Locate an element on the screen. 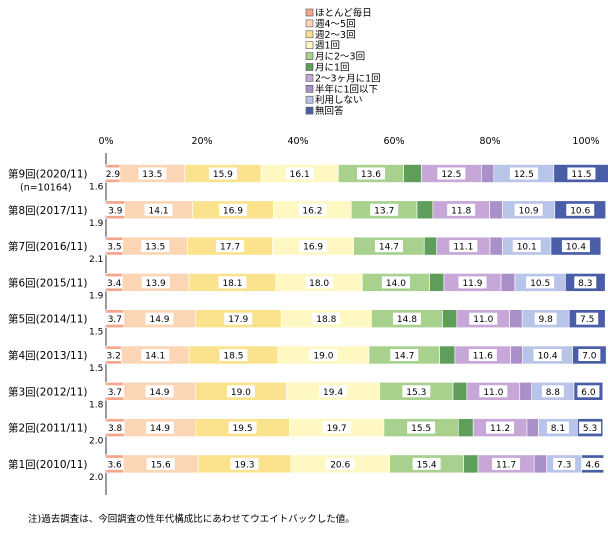 The image size is (608, 535). data-label: 12.5 is located at coordinates (451, 175).